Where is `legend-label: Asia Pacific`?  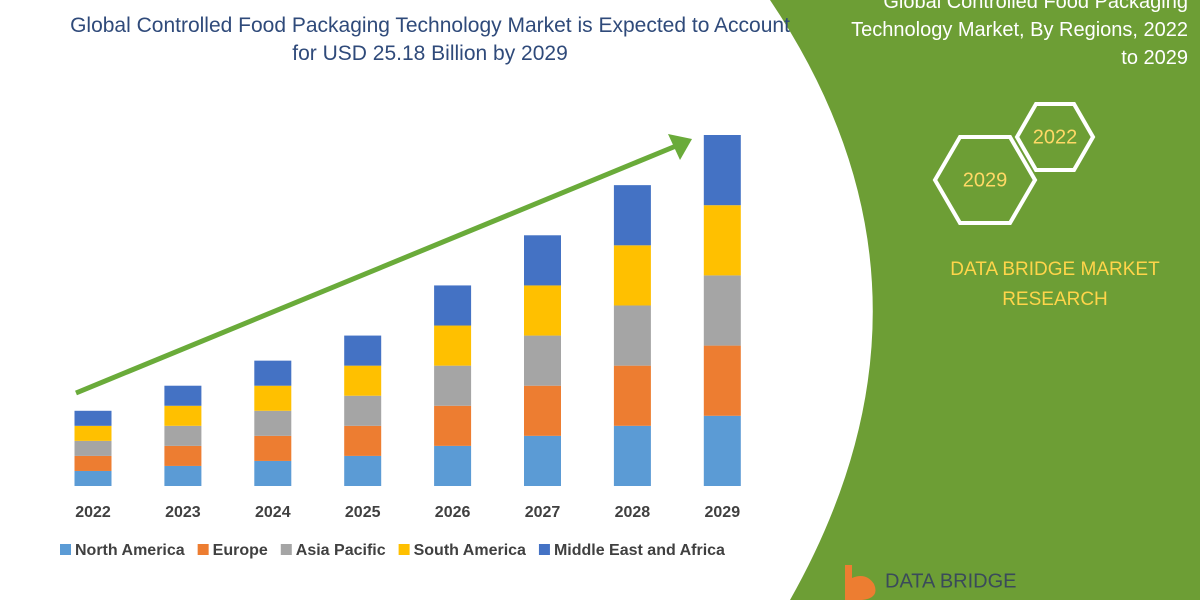
legend-label: Asia Pacific is located at coordinates (341, 550).